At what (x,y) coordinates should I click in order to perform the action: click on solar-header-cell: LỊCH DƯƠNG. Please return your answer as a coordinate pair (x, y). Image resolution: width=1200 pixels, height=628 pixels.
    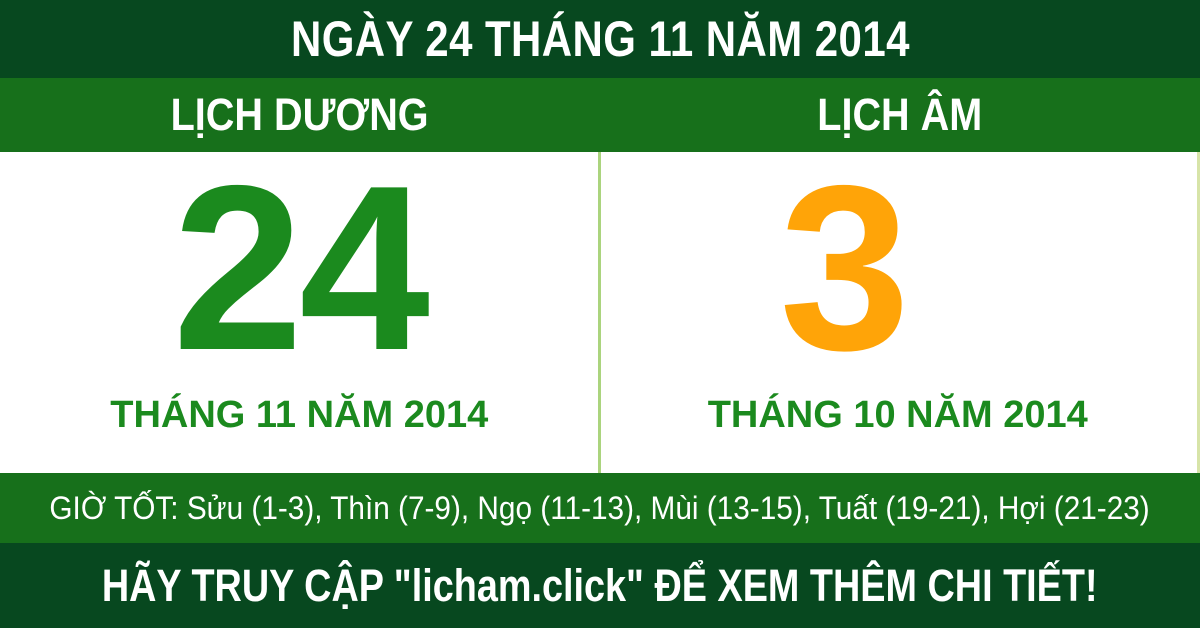
    Looking at the image, I should click on (300, 115).